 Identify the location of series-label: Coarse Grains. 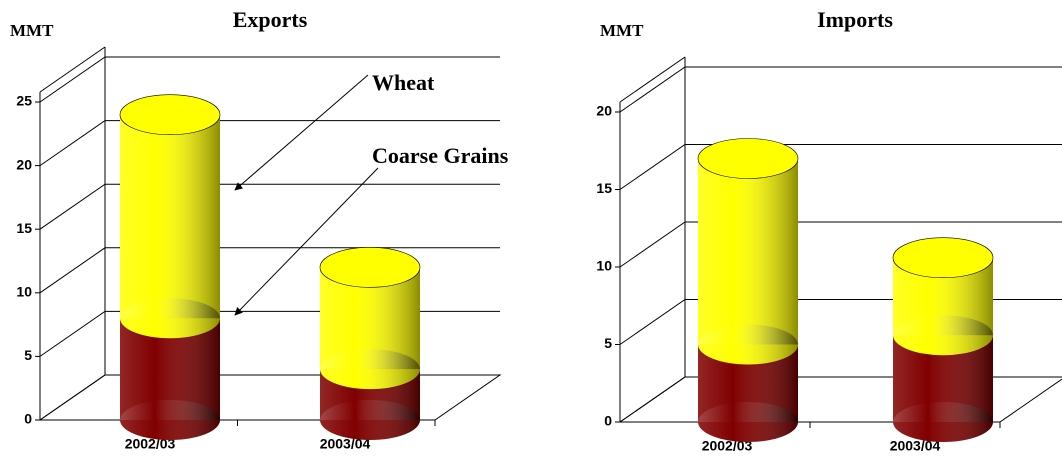
(440, 155).